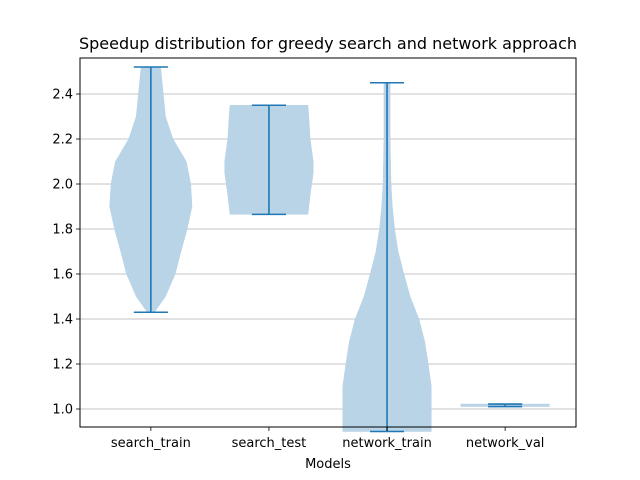 The width and height of the screenshot is (640, 480). What do you see at coordinates (66, 253) in the screenshot?
I see `y-axis: 1.0 1.2 1.4 1.6 1.8 2.0 2.2 2.4` at bounding box center [66, 253].